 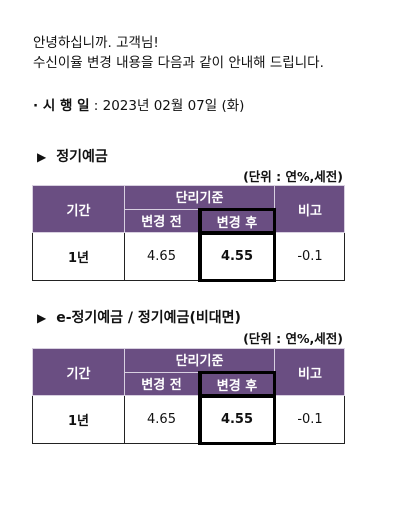 I want to click on effective-date: · 시 행 일 : 2023년 02월 07일 (화), so click(x=138, y=104).